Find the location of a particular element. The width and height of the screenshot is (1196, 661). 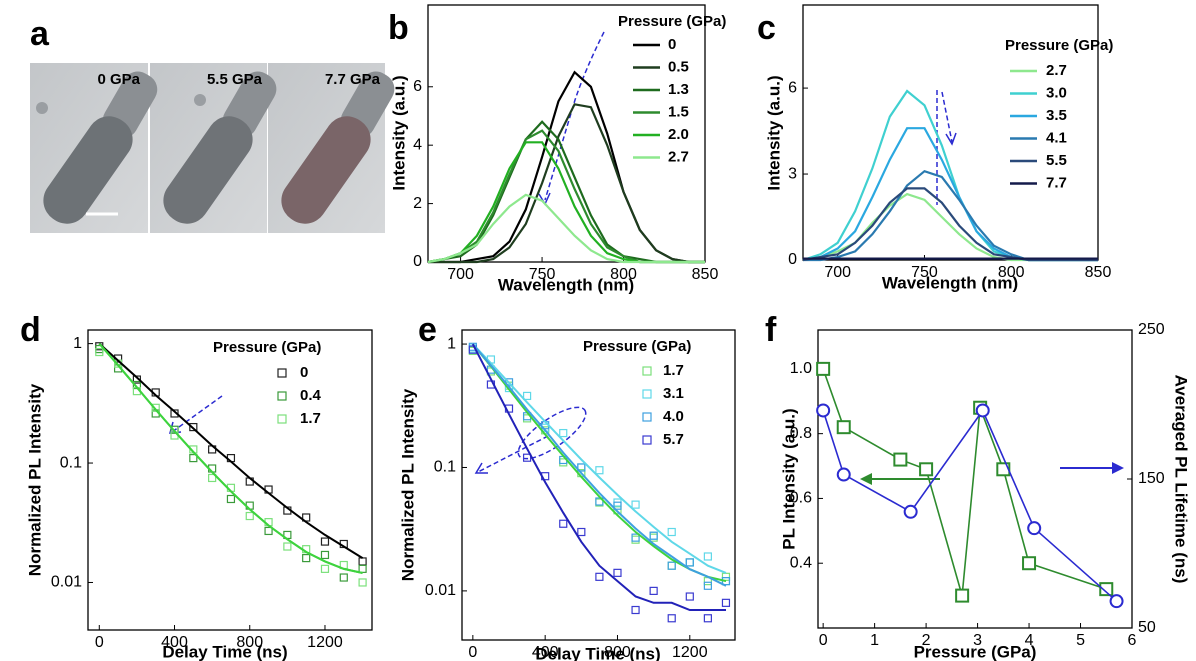

x-tick-label: 5 is located at coordinates (1080, 640).